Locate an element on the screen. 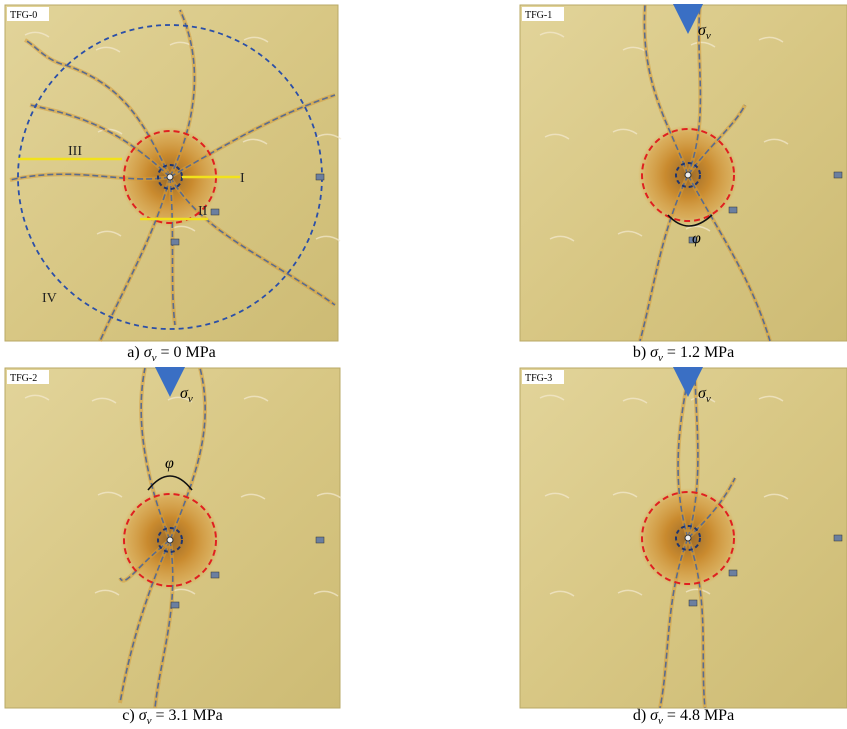  symbol: σ is located at coordinates (702, 30).